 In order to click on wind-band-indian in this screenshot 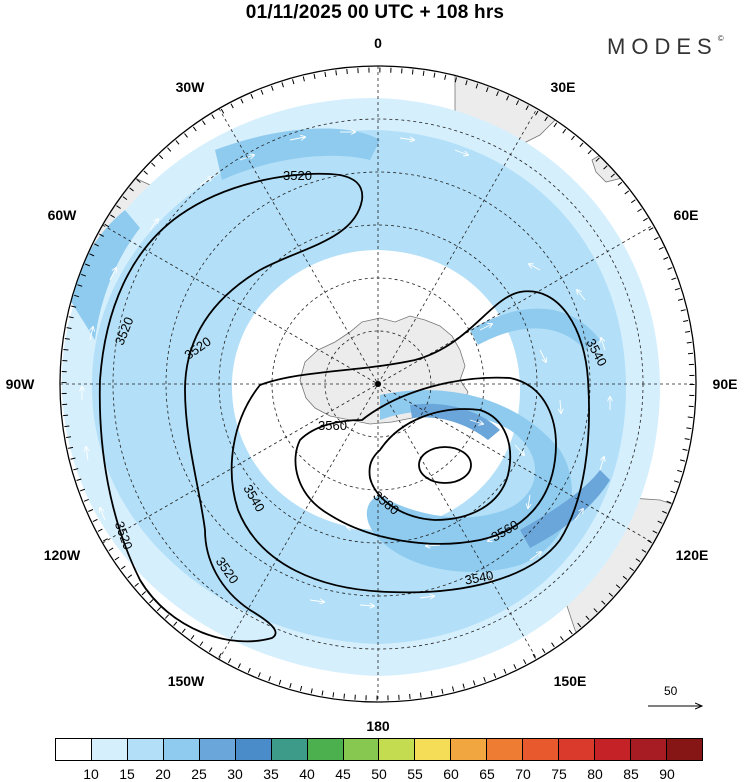, I will do `click(535, 329)`.